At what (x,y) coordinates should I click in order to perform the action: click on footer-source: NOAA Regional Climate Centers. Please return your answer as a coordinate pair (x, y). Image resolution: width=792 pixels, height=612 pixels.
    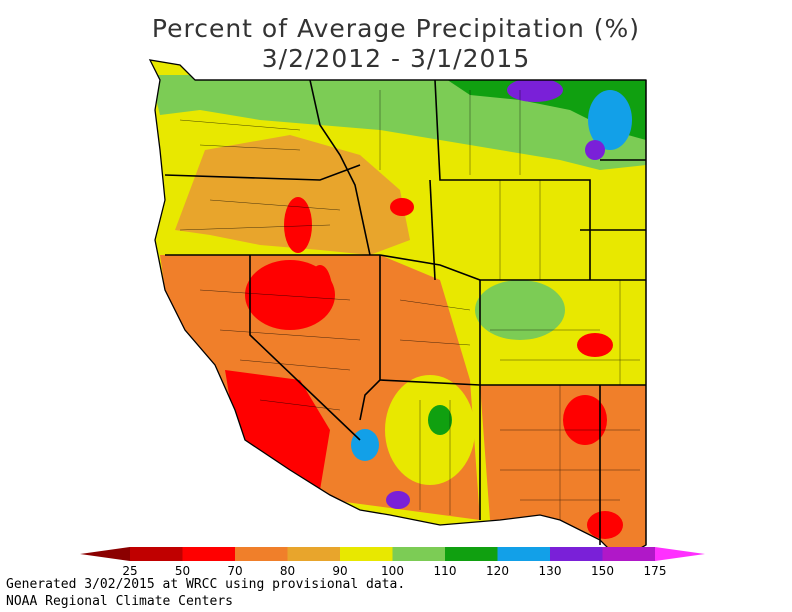
    Looking at the image, I should click on (119, 601).